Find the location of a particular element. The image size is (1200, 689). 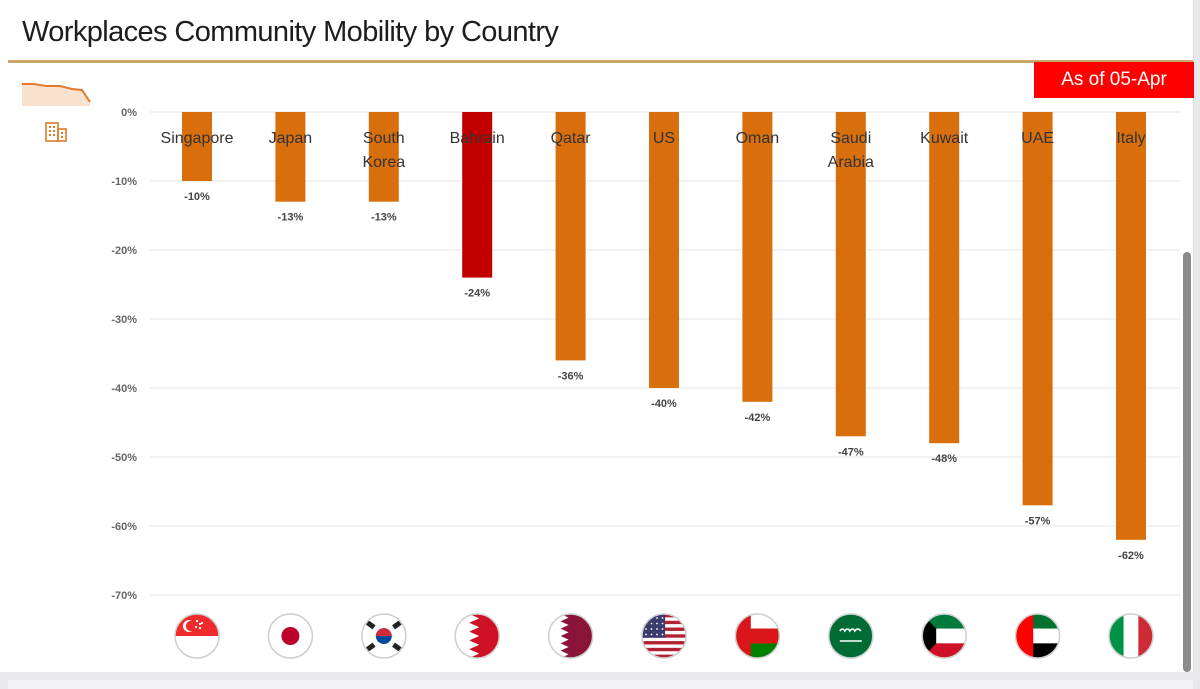

category-label: Kuwait is located at coordinates (944, 138).